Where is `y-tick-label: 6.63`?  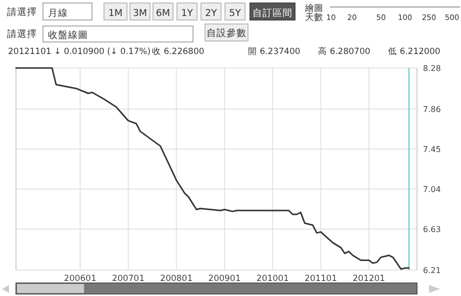 y-tick-label: 6.63 is located at coordinates (432, 229).